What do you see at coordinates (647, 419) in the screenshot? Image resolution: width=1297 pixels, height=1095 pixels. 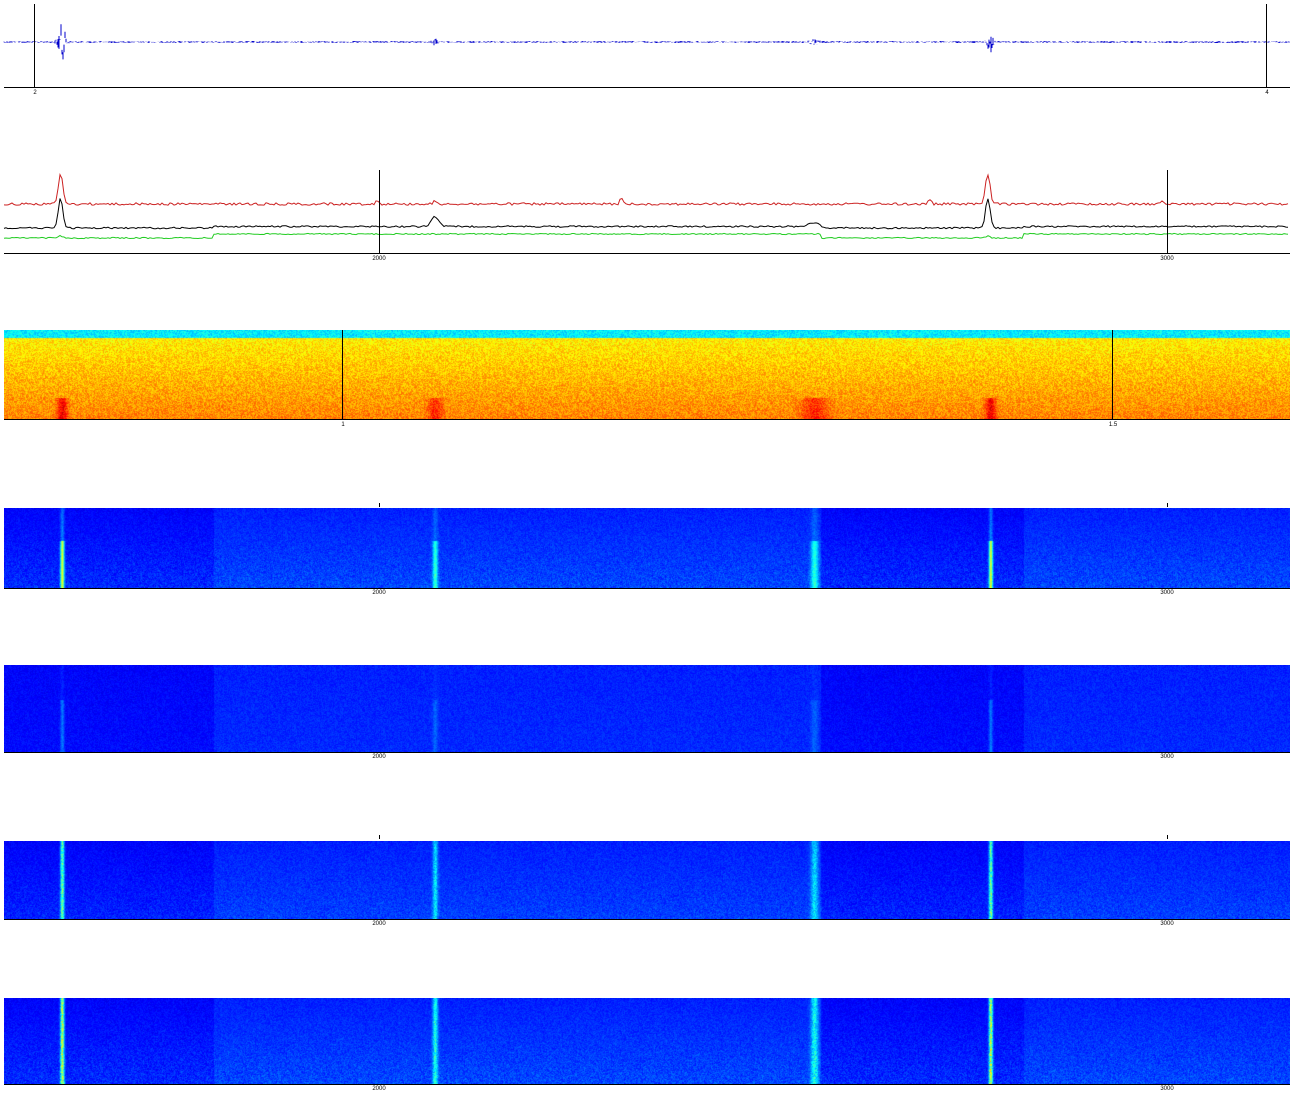 I see `spectrogram-x-axis` at bounding box center [647, 419].